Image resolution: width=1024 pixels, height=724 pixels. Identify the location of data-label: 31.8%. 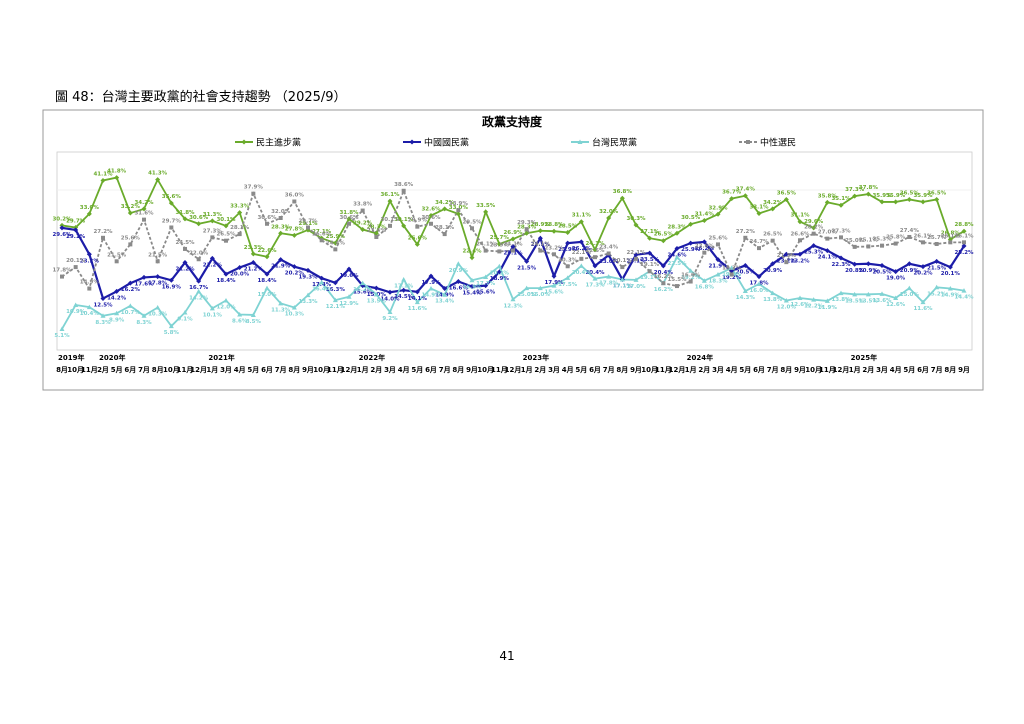
(185, 213).